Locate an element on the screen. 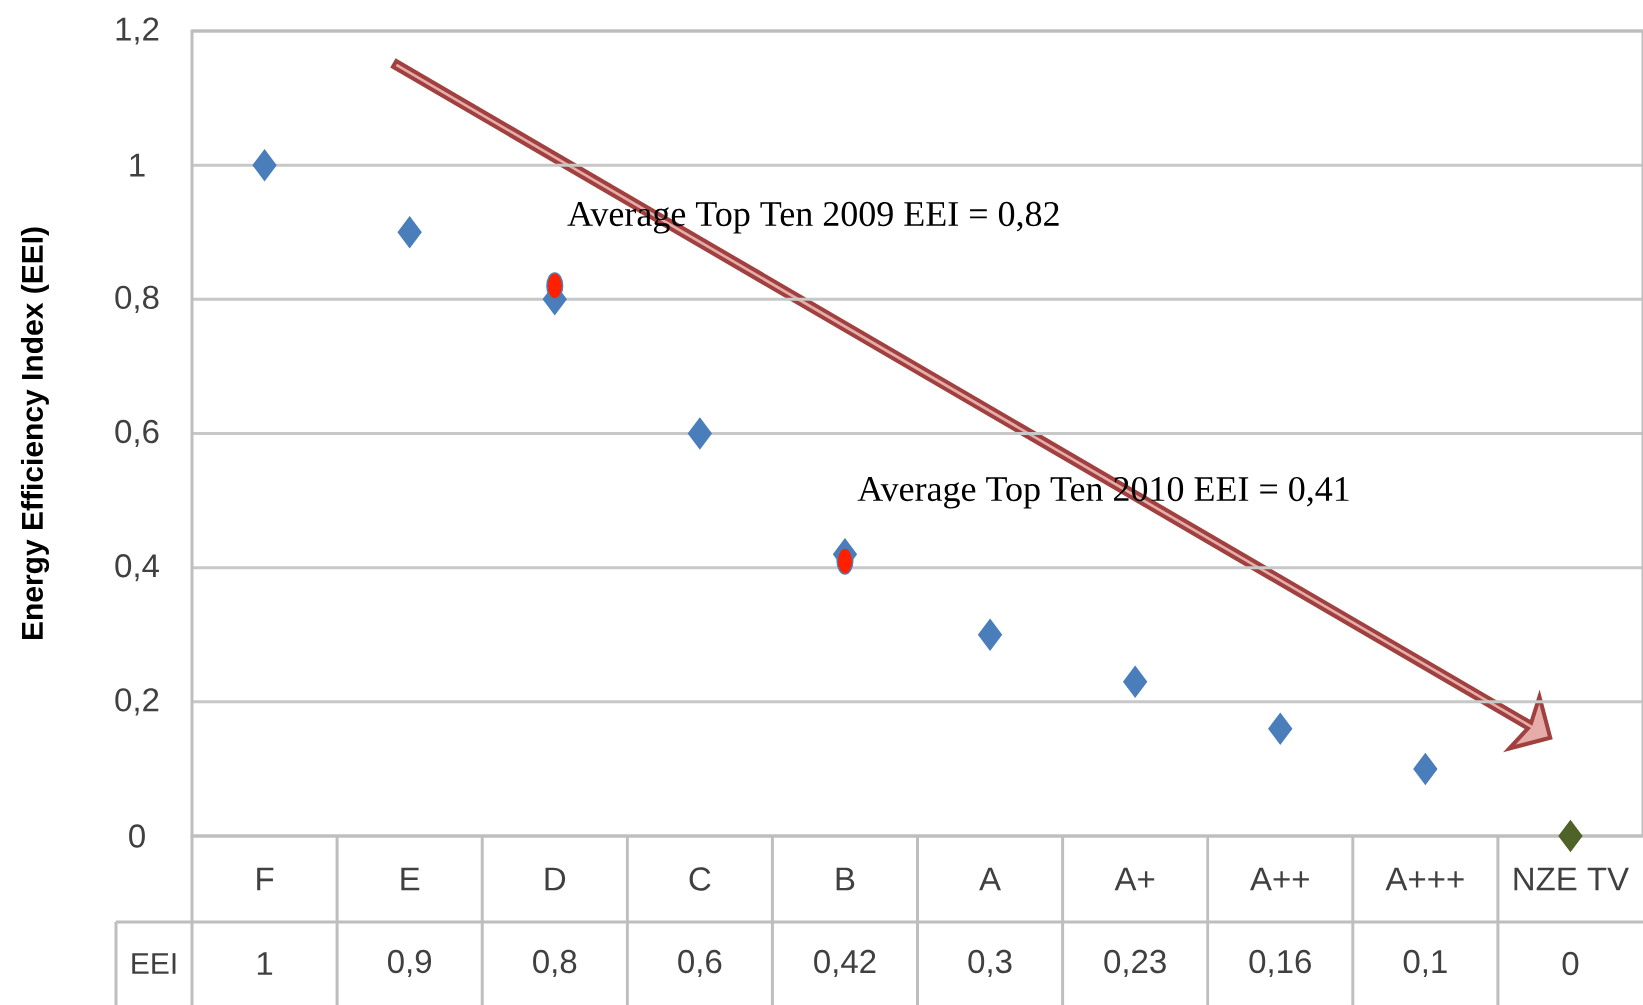  x-tick-label: E is located at coordinates (410, 879).